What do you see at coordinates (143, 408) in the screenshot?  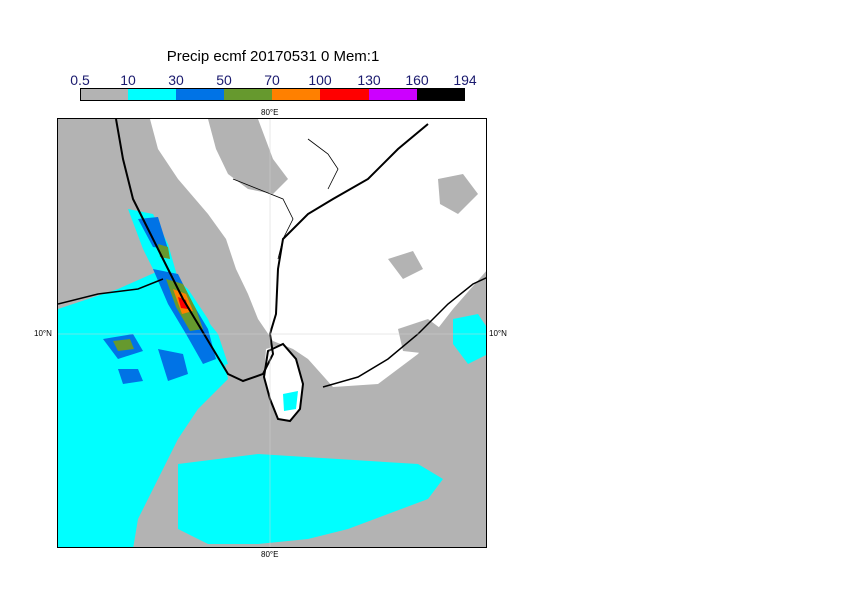 I see `precip-cyan-west` at bounding box center [143, 408].